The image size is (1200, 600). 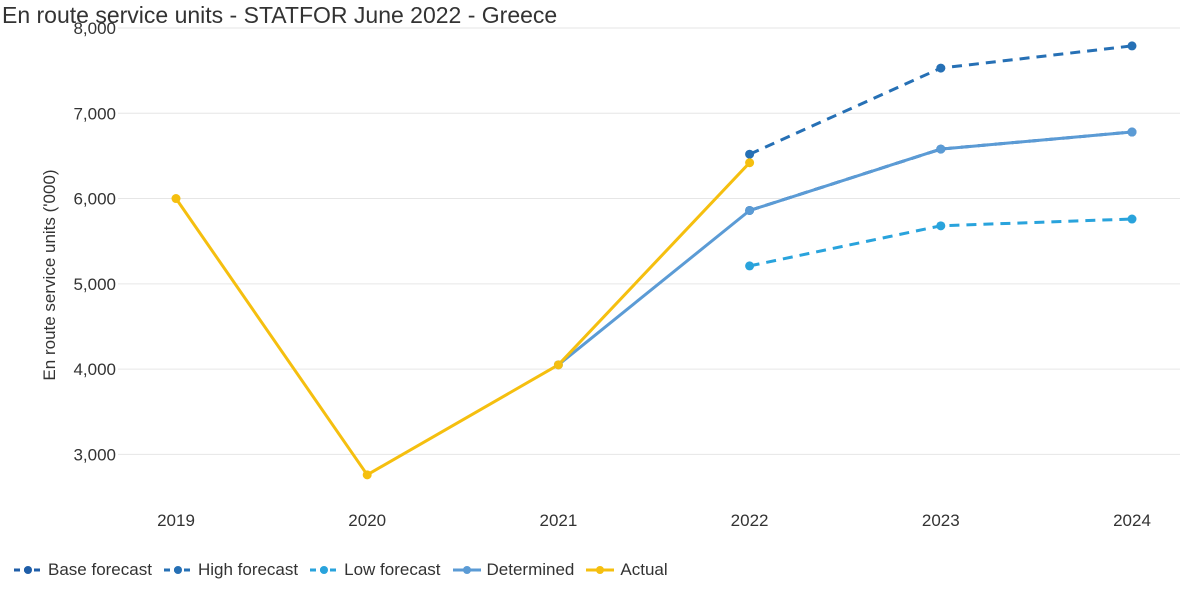 I want to click on x-tick-label: 2022, so click(x=750, y=520).